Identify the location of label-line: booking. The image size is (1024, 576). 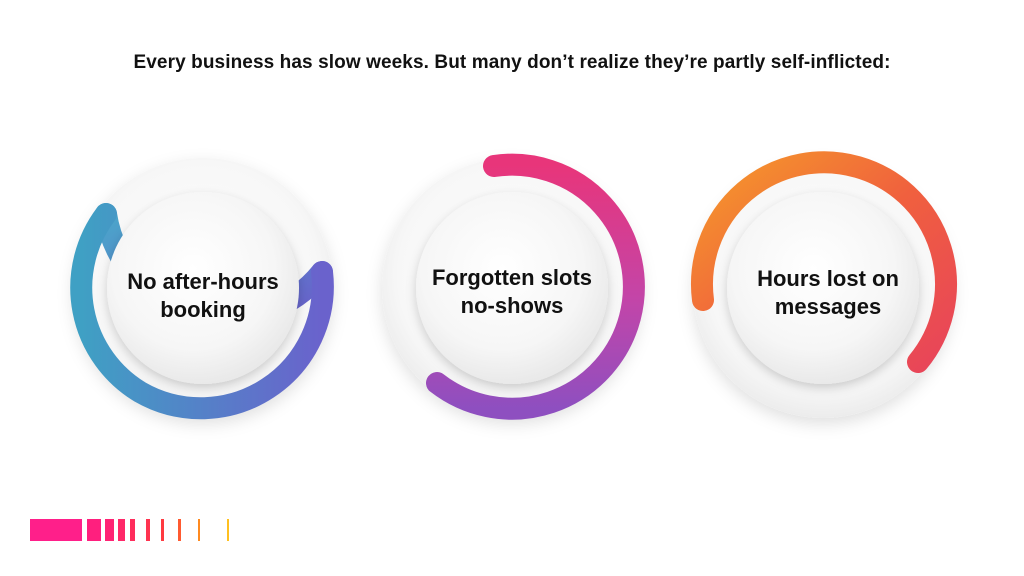
(203, 309).